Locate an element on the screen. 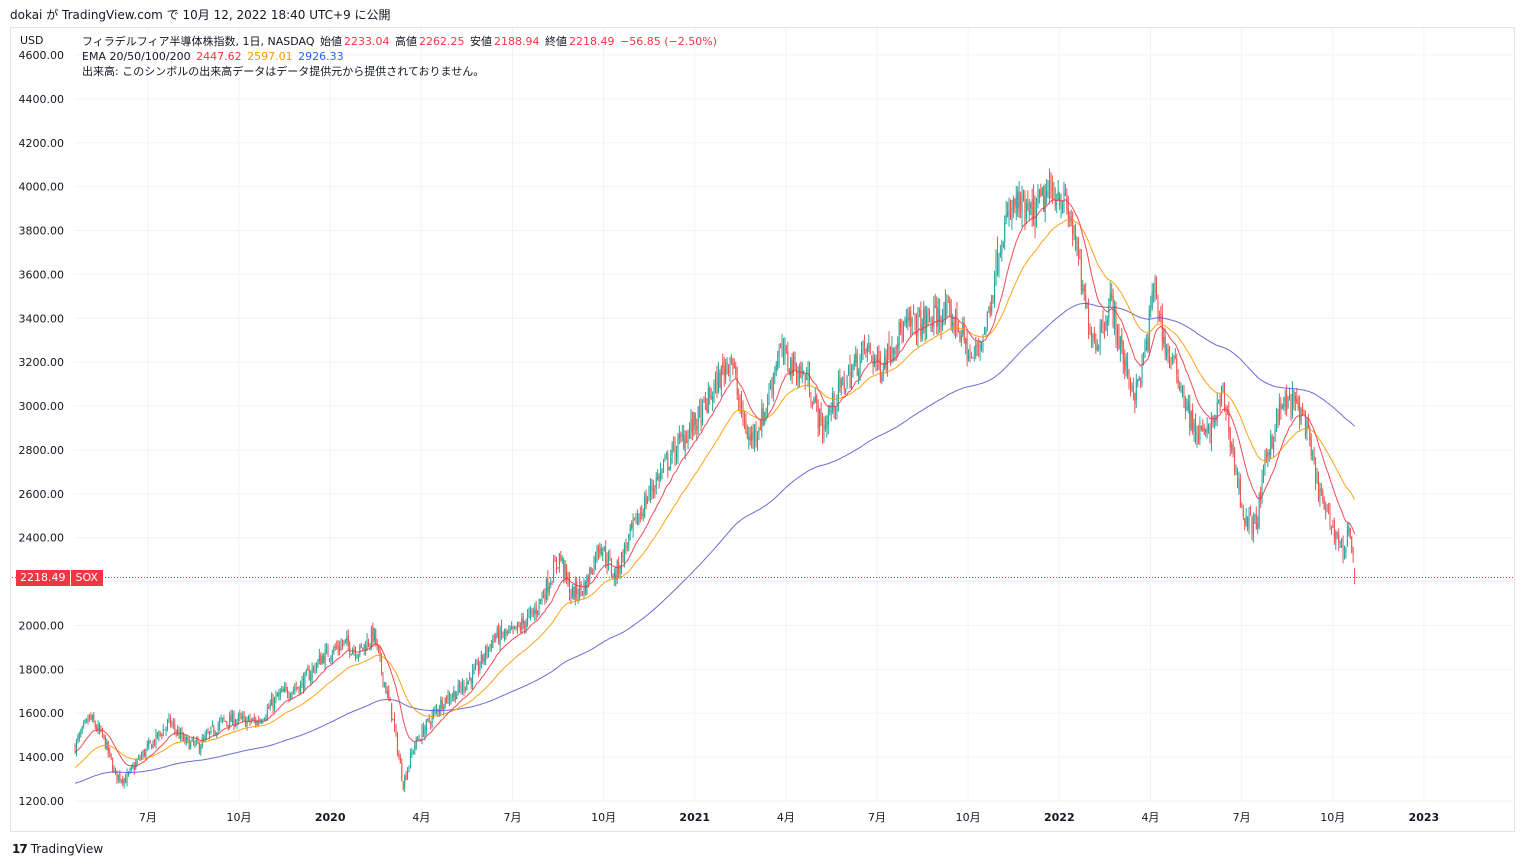 The width and height of the screenshot is (1525, 867). current-price-symbol: SOX is located at coordinates (86, 577).